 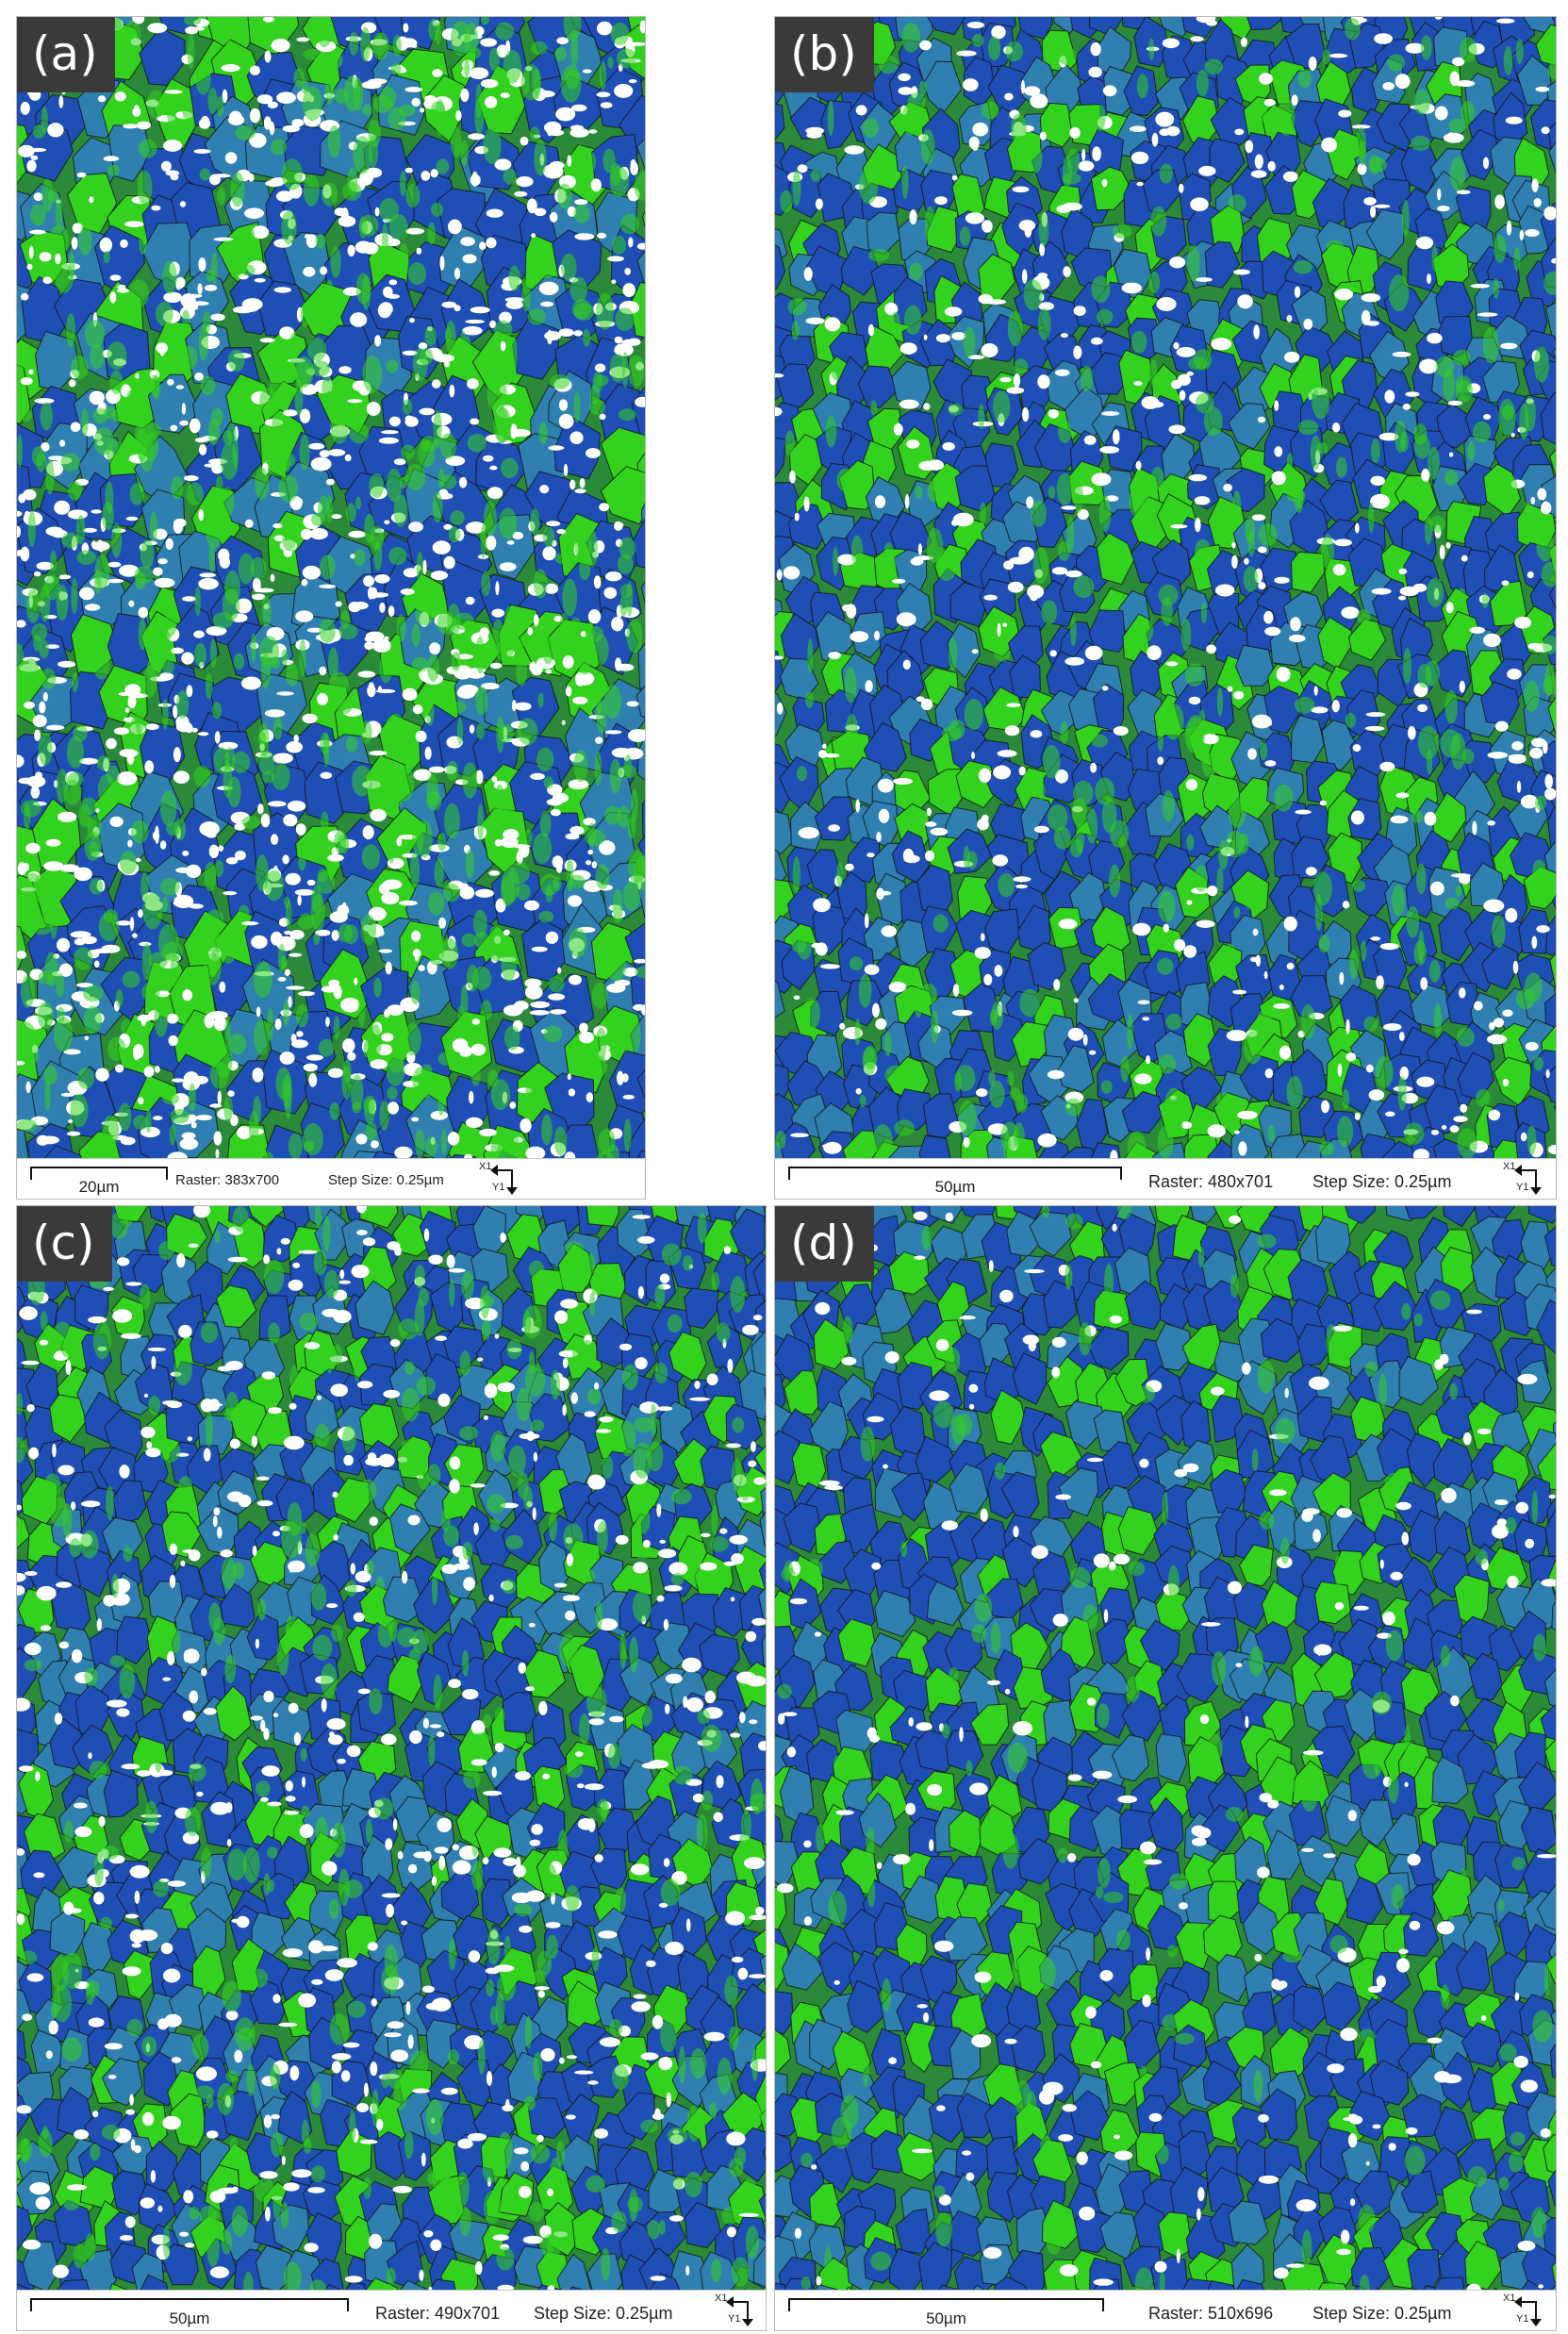 I want to click on raster-label-b: Raster: 480x701, so click(x=1211, y=1181).